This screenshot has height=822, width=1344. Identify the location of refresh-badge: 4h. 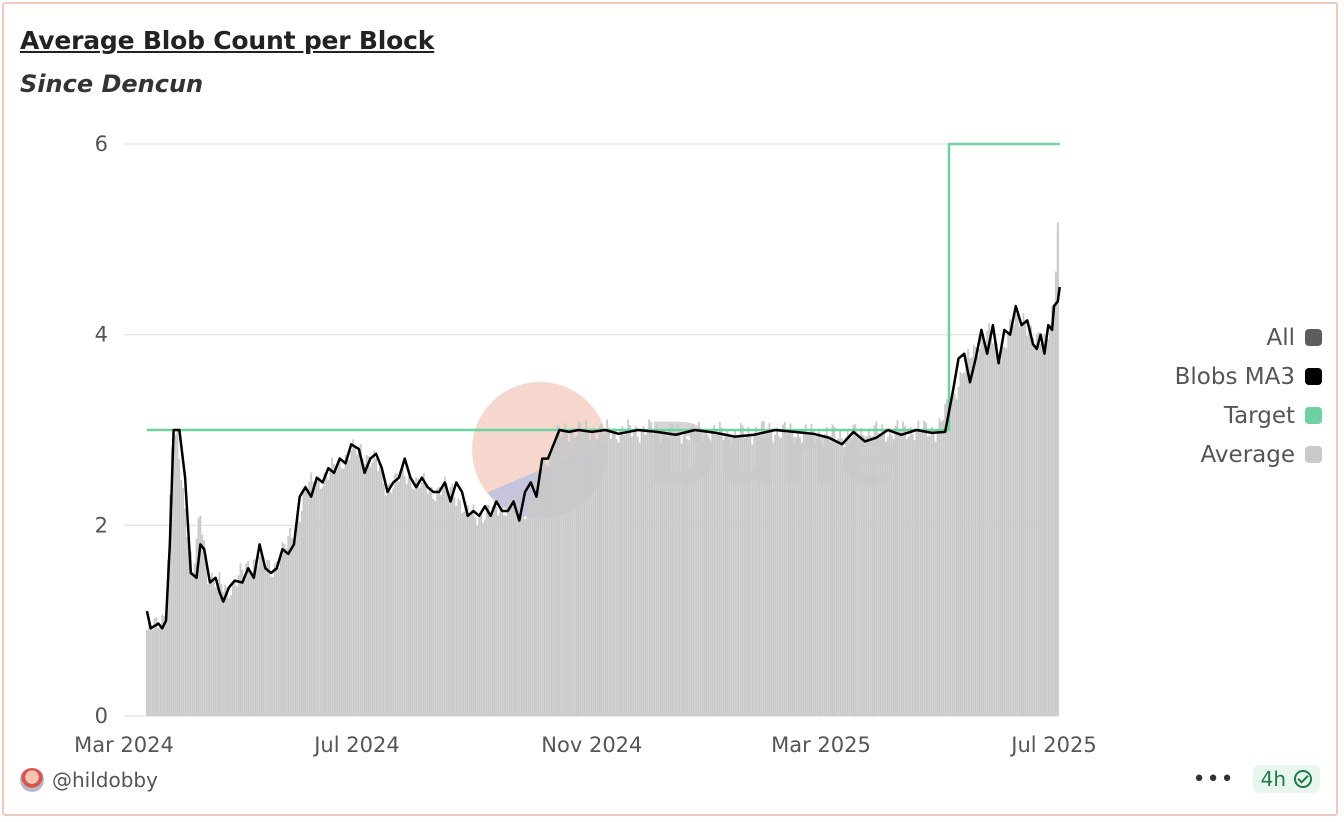
(1286, 779).